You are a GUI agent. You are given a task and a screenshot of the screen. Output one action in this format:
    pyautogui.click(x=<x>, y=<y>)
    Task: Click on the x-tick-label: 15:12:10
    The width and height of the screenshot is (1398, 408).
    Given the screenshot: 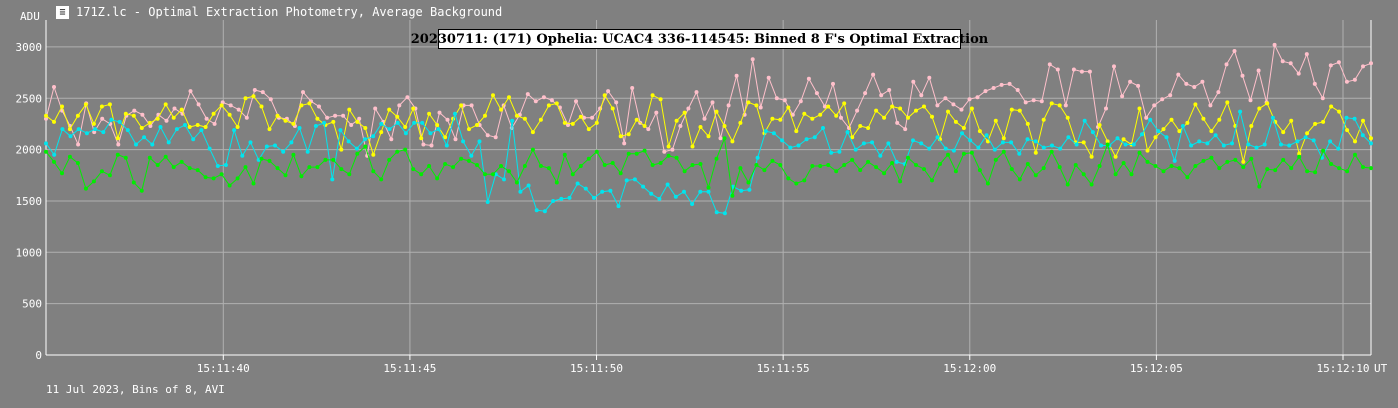 What is the action you would take?
    pyautogui.click(x=1343, y=368)
    